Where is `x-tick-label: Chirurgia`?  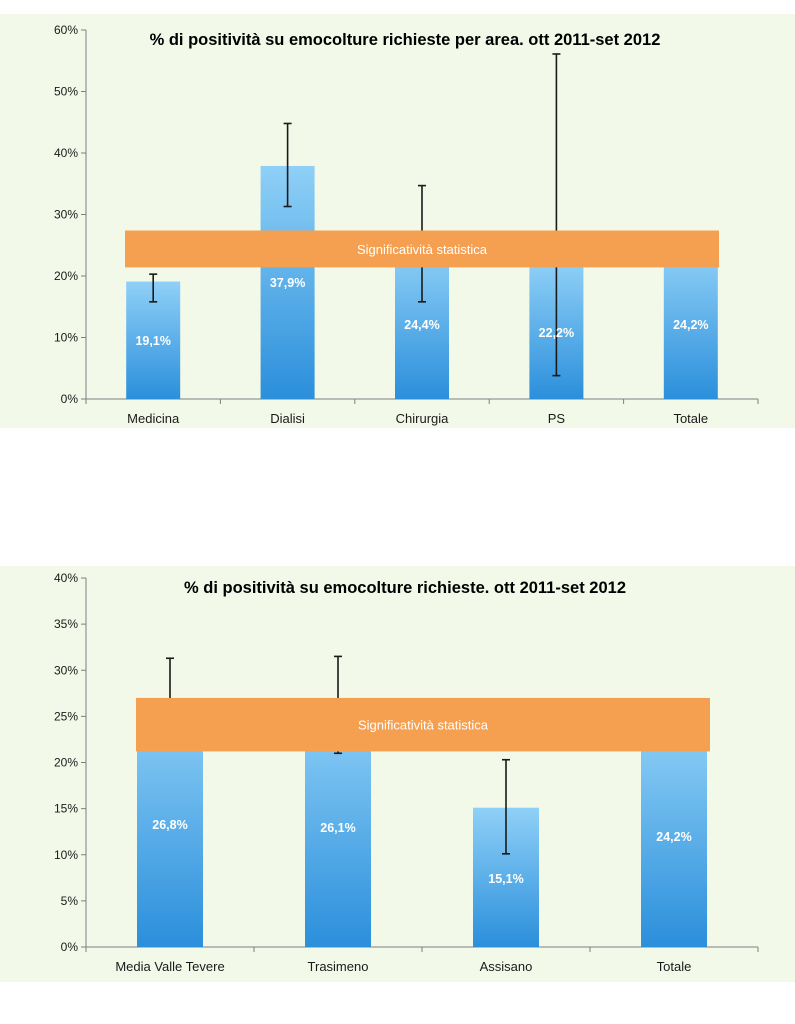 x-tick-label: Chirurgia is located at coordinates (423, 418).